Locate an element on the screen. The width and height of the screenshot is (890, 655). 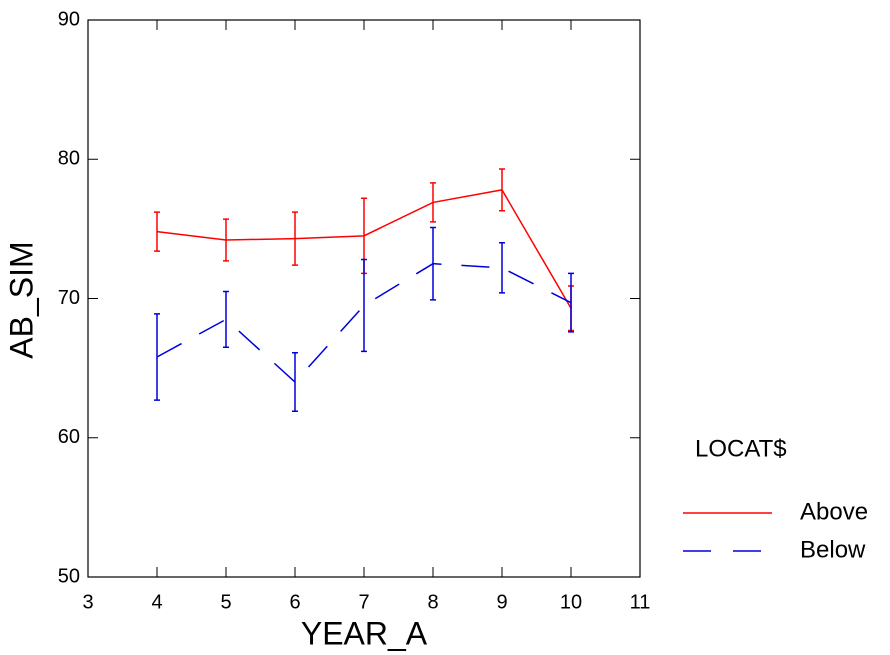
y-tick-label: 70 is located at coordinates (69, 298).